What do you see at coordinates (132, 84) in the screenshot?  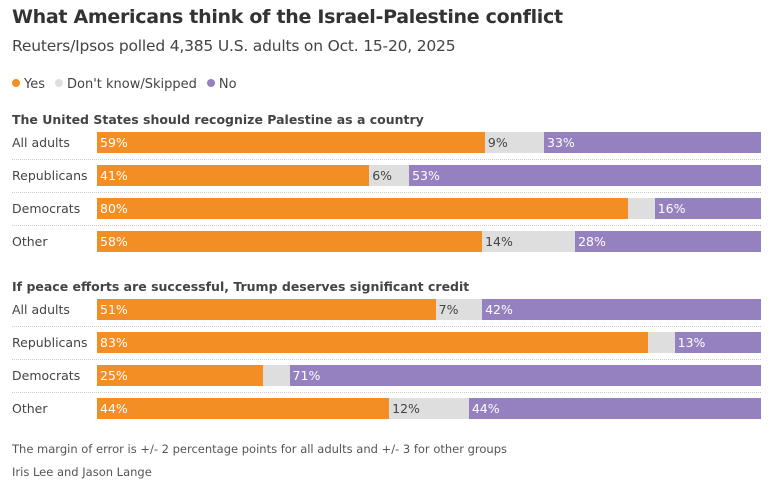 I see `legend-label: Don't know/Skipped` at bounding box center [132, 84].